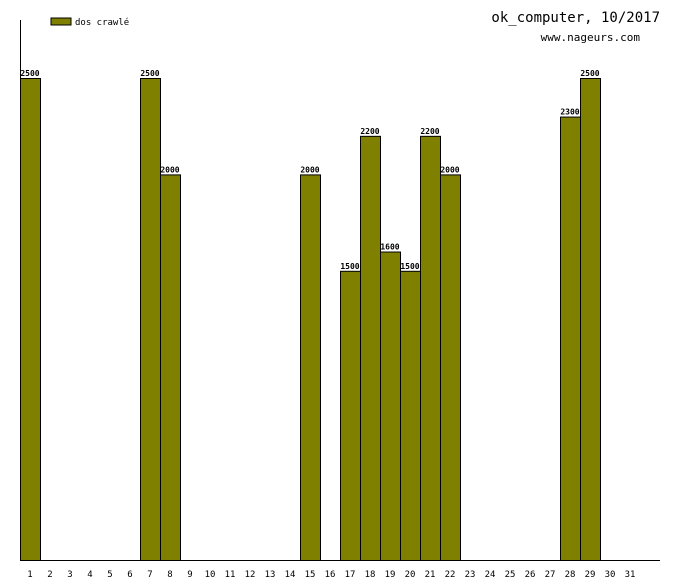 Image resolution: width=680 pixels, height=580 pixels. What do you see at coordinates (390, 575) in the screenshot?
I see `x-tick-label: 19` at bounding box center [390, 575].